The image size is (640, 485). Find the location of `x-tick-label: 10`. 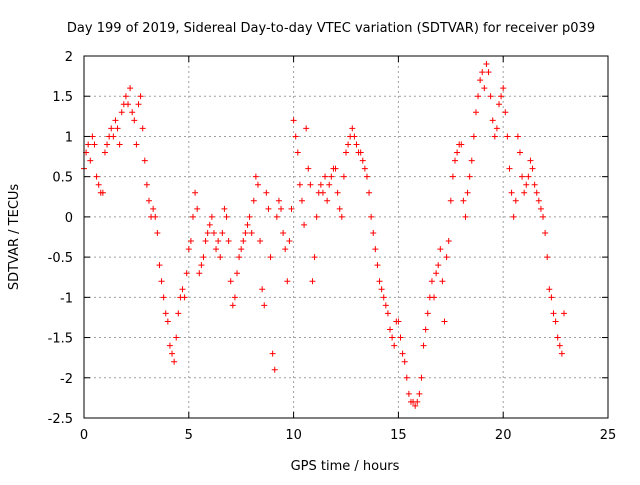

x-tick-label: 10 is located at coordinates (293, 435).